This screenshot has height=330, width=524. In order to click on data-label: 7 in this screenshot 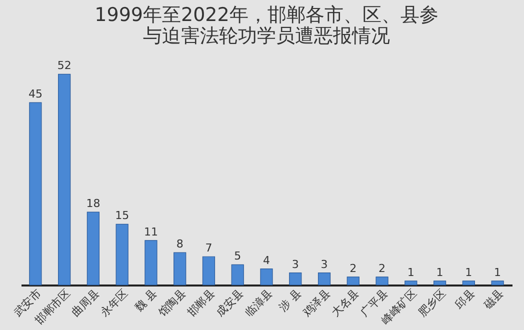, I will do `click(208, 248)`.